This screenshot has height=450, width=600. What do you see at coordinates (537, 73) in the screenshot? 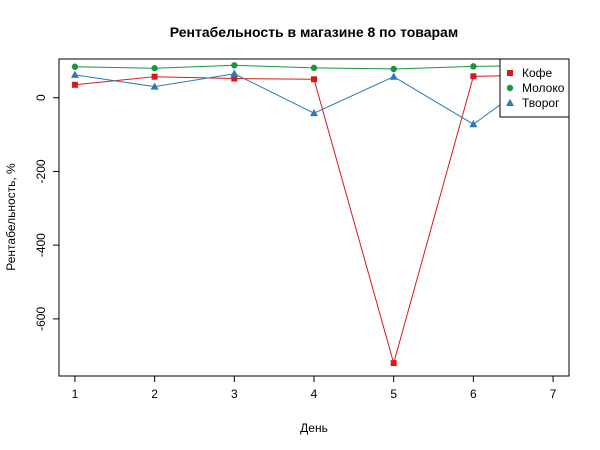
I see `legend-label: Кофе` at bounding box center [537, 73].